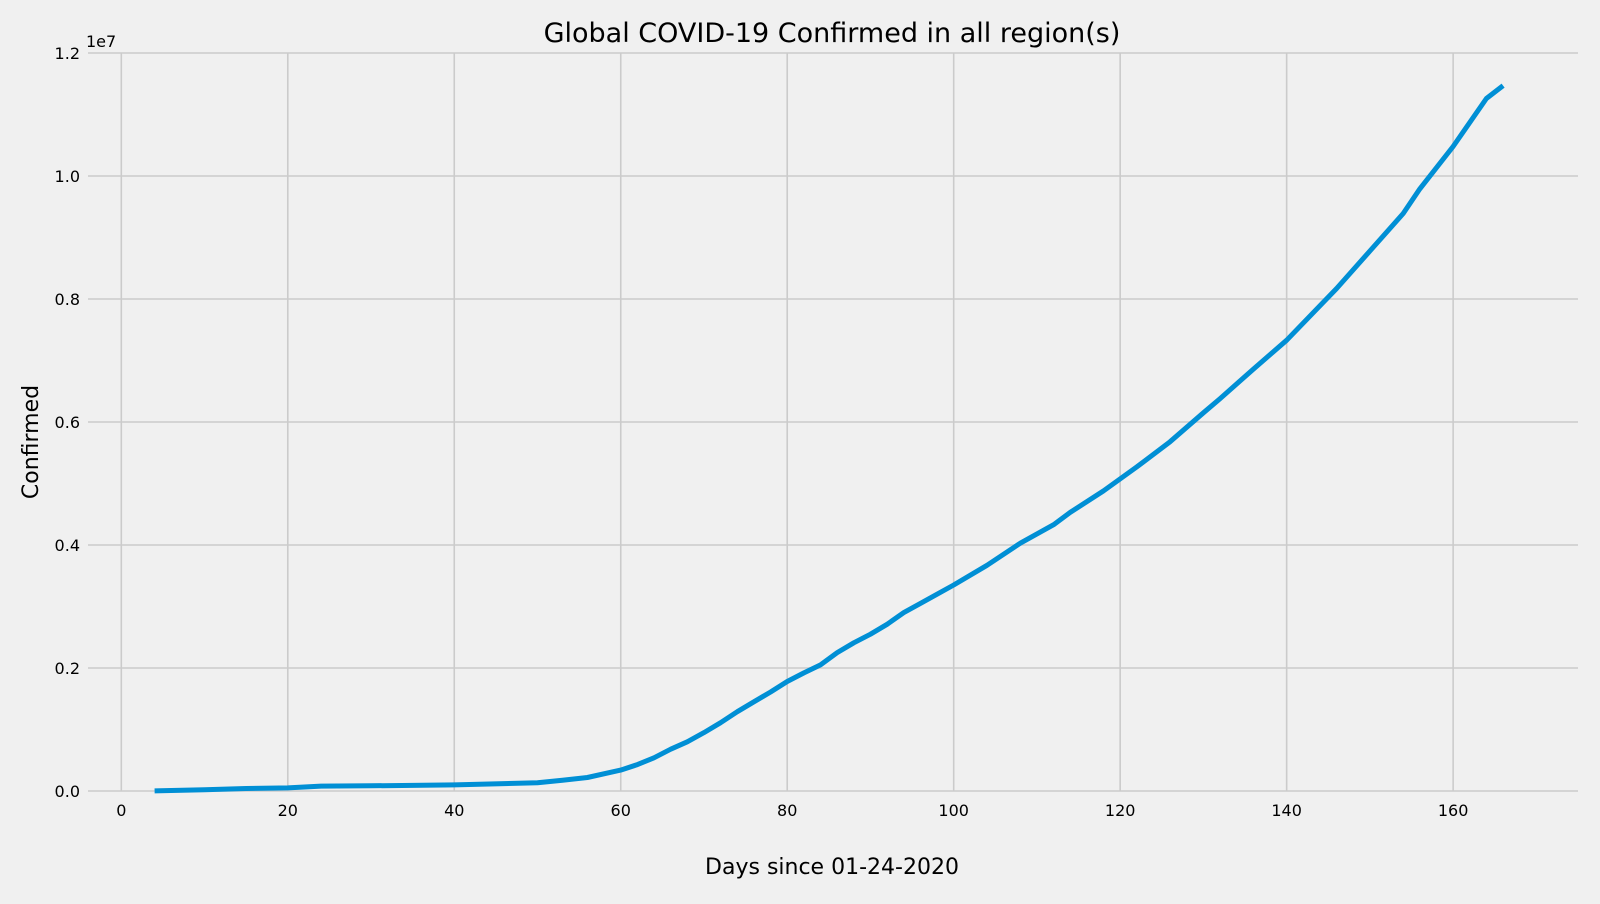  Describe the element at coordinates (67, 668) in the screenshot. I see `y-tick-label: 0.2` at that location.